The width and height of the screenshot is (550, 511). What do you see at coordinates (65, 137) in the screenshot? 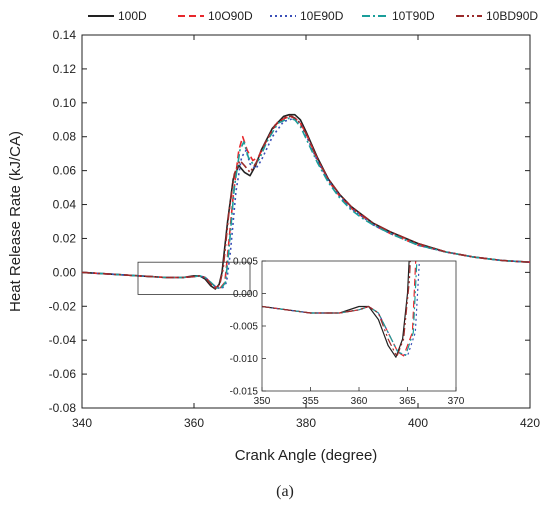
I see `y-tick-label: 0.08` at bounding box center [65, 137].